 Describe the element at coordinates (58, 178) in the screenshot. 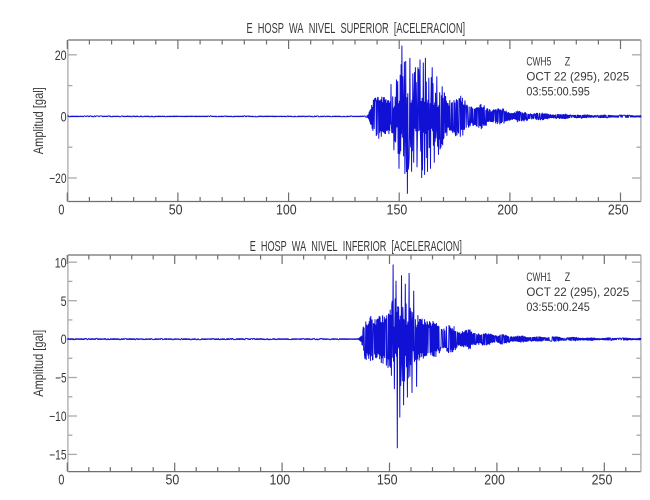

I see `svg-text: −20` at that location.